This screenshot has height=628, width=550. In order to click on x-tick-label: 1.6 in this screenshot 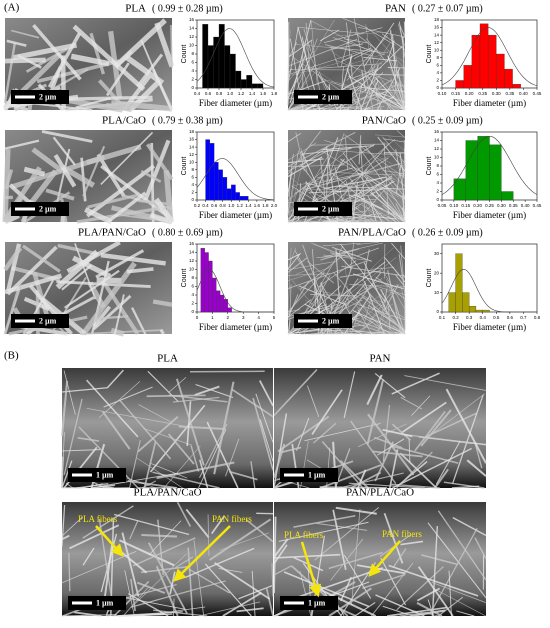, I will do `click(263, 93)`.